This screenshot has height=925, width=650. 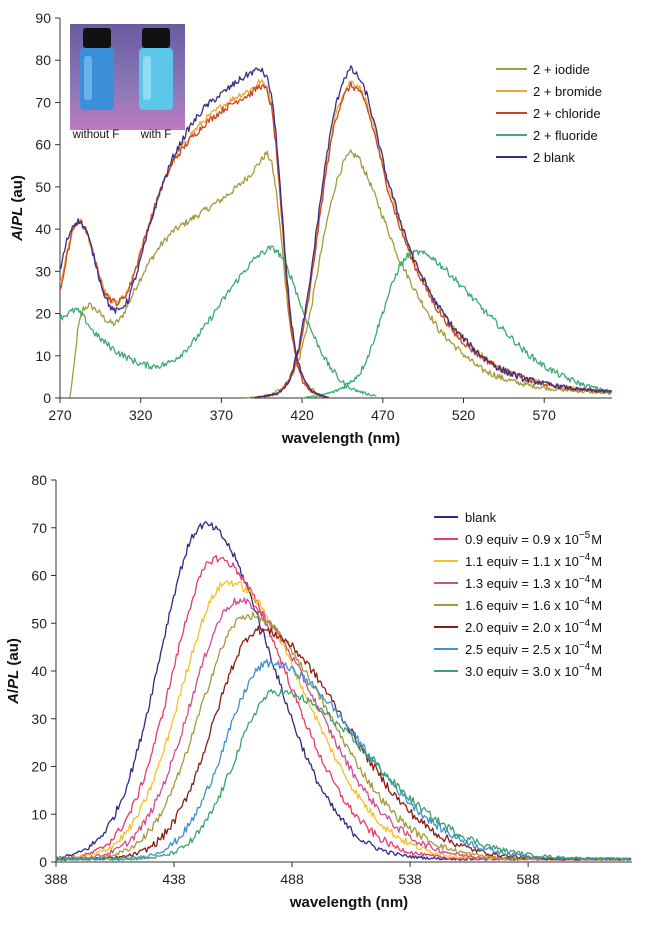 What do you see at coordinates (222, 415) in the screenshot?
I see `x-tick-label: 370` at bounding box center [222, 415].